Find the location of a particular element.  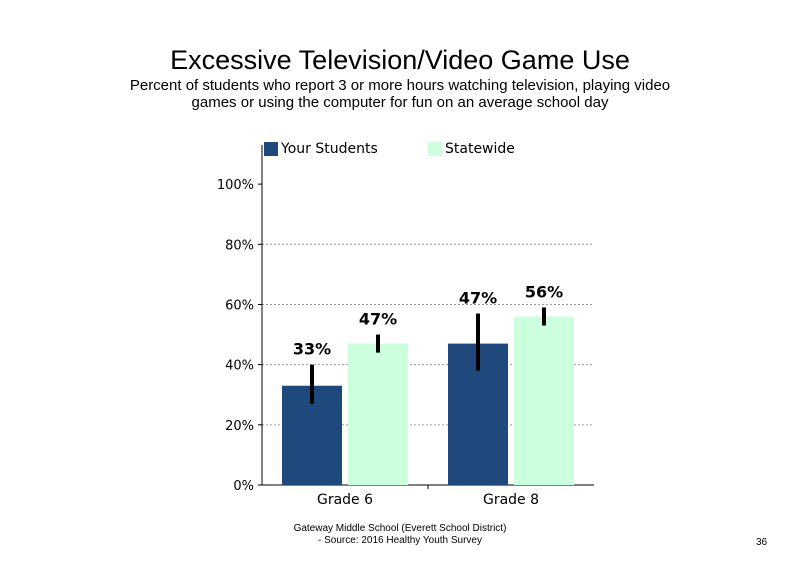

y-tick-label-60: 60% is located at coordinates (239, 305).